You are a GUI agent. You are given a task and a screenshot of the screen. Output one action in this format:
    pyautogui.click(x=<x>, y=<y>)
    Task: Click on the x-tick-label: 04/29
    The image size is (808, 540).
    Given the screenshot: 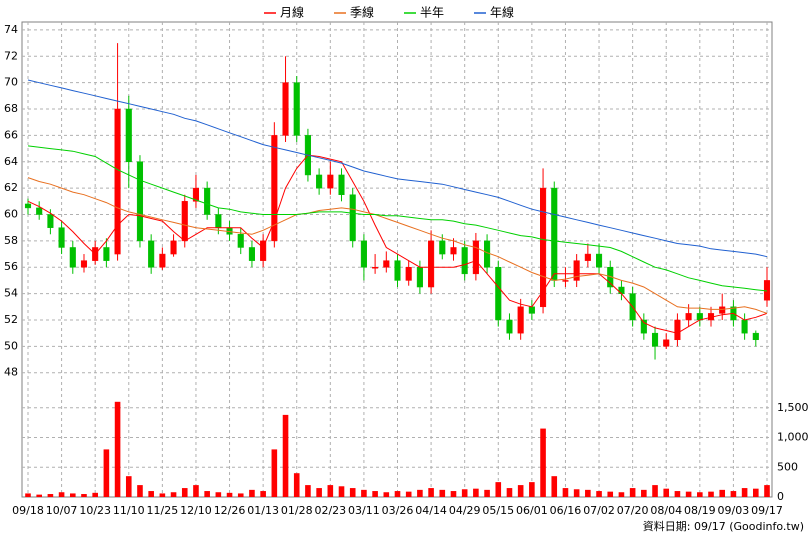 What is the action you would take?
    pyautogui.click(x=465, y=510)
    